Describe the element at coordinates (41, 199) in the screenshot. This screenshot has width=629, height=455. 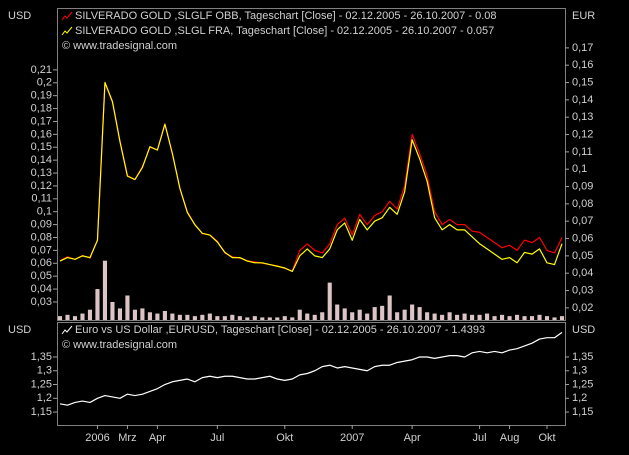
I see `y-tick-label: 0,11` at that location.